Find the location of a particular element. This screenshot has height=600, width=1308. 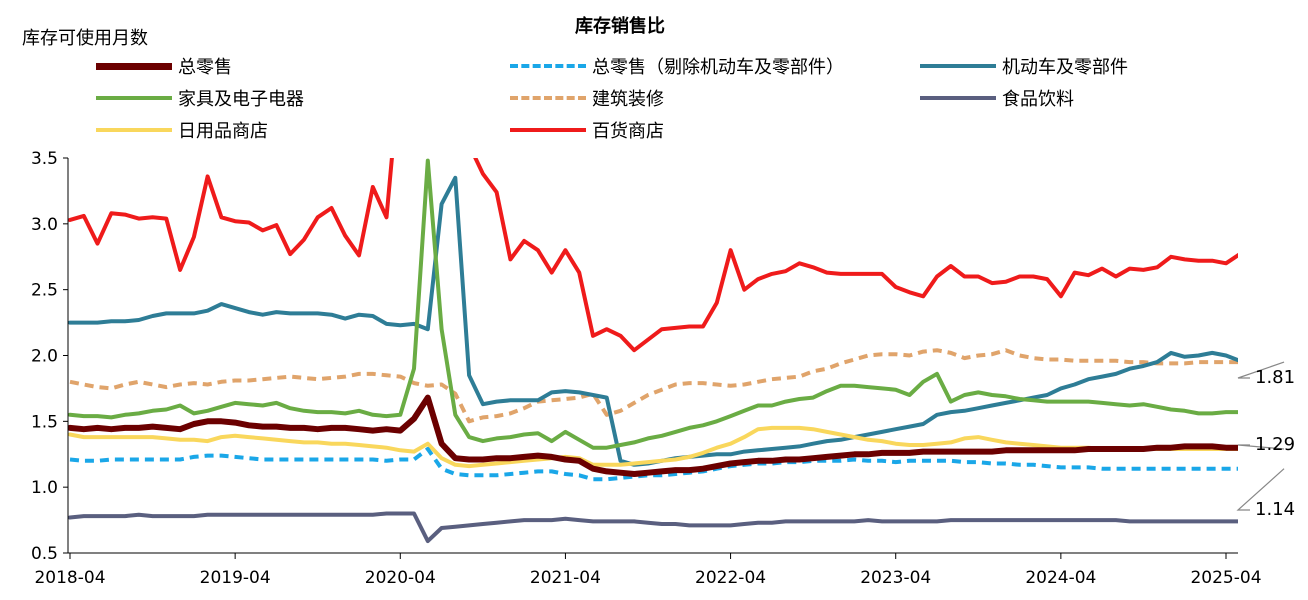

end-label-total-retail: 1.29 is located at coordinates (1275, 444).